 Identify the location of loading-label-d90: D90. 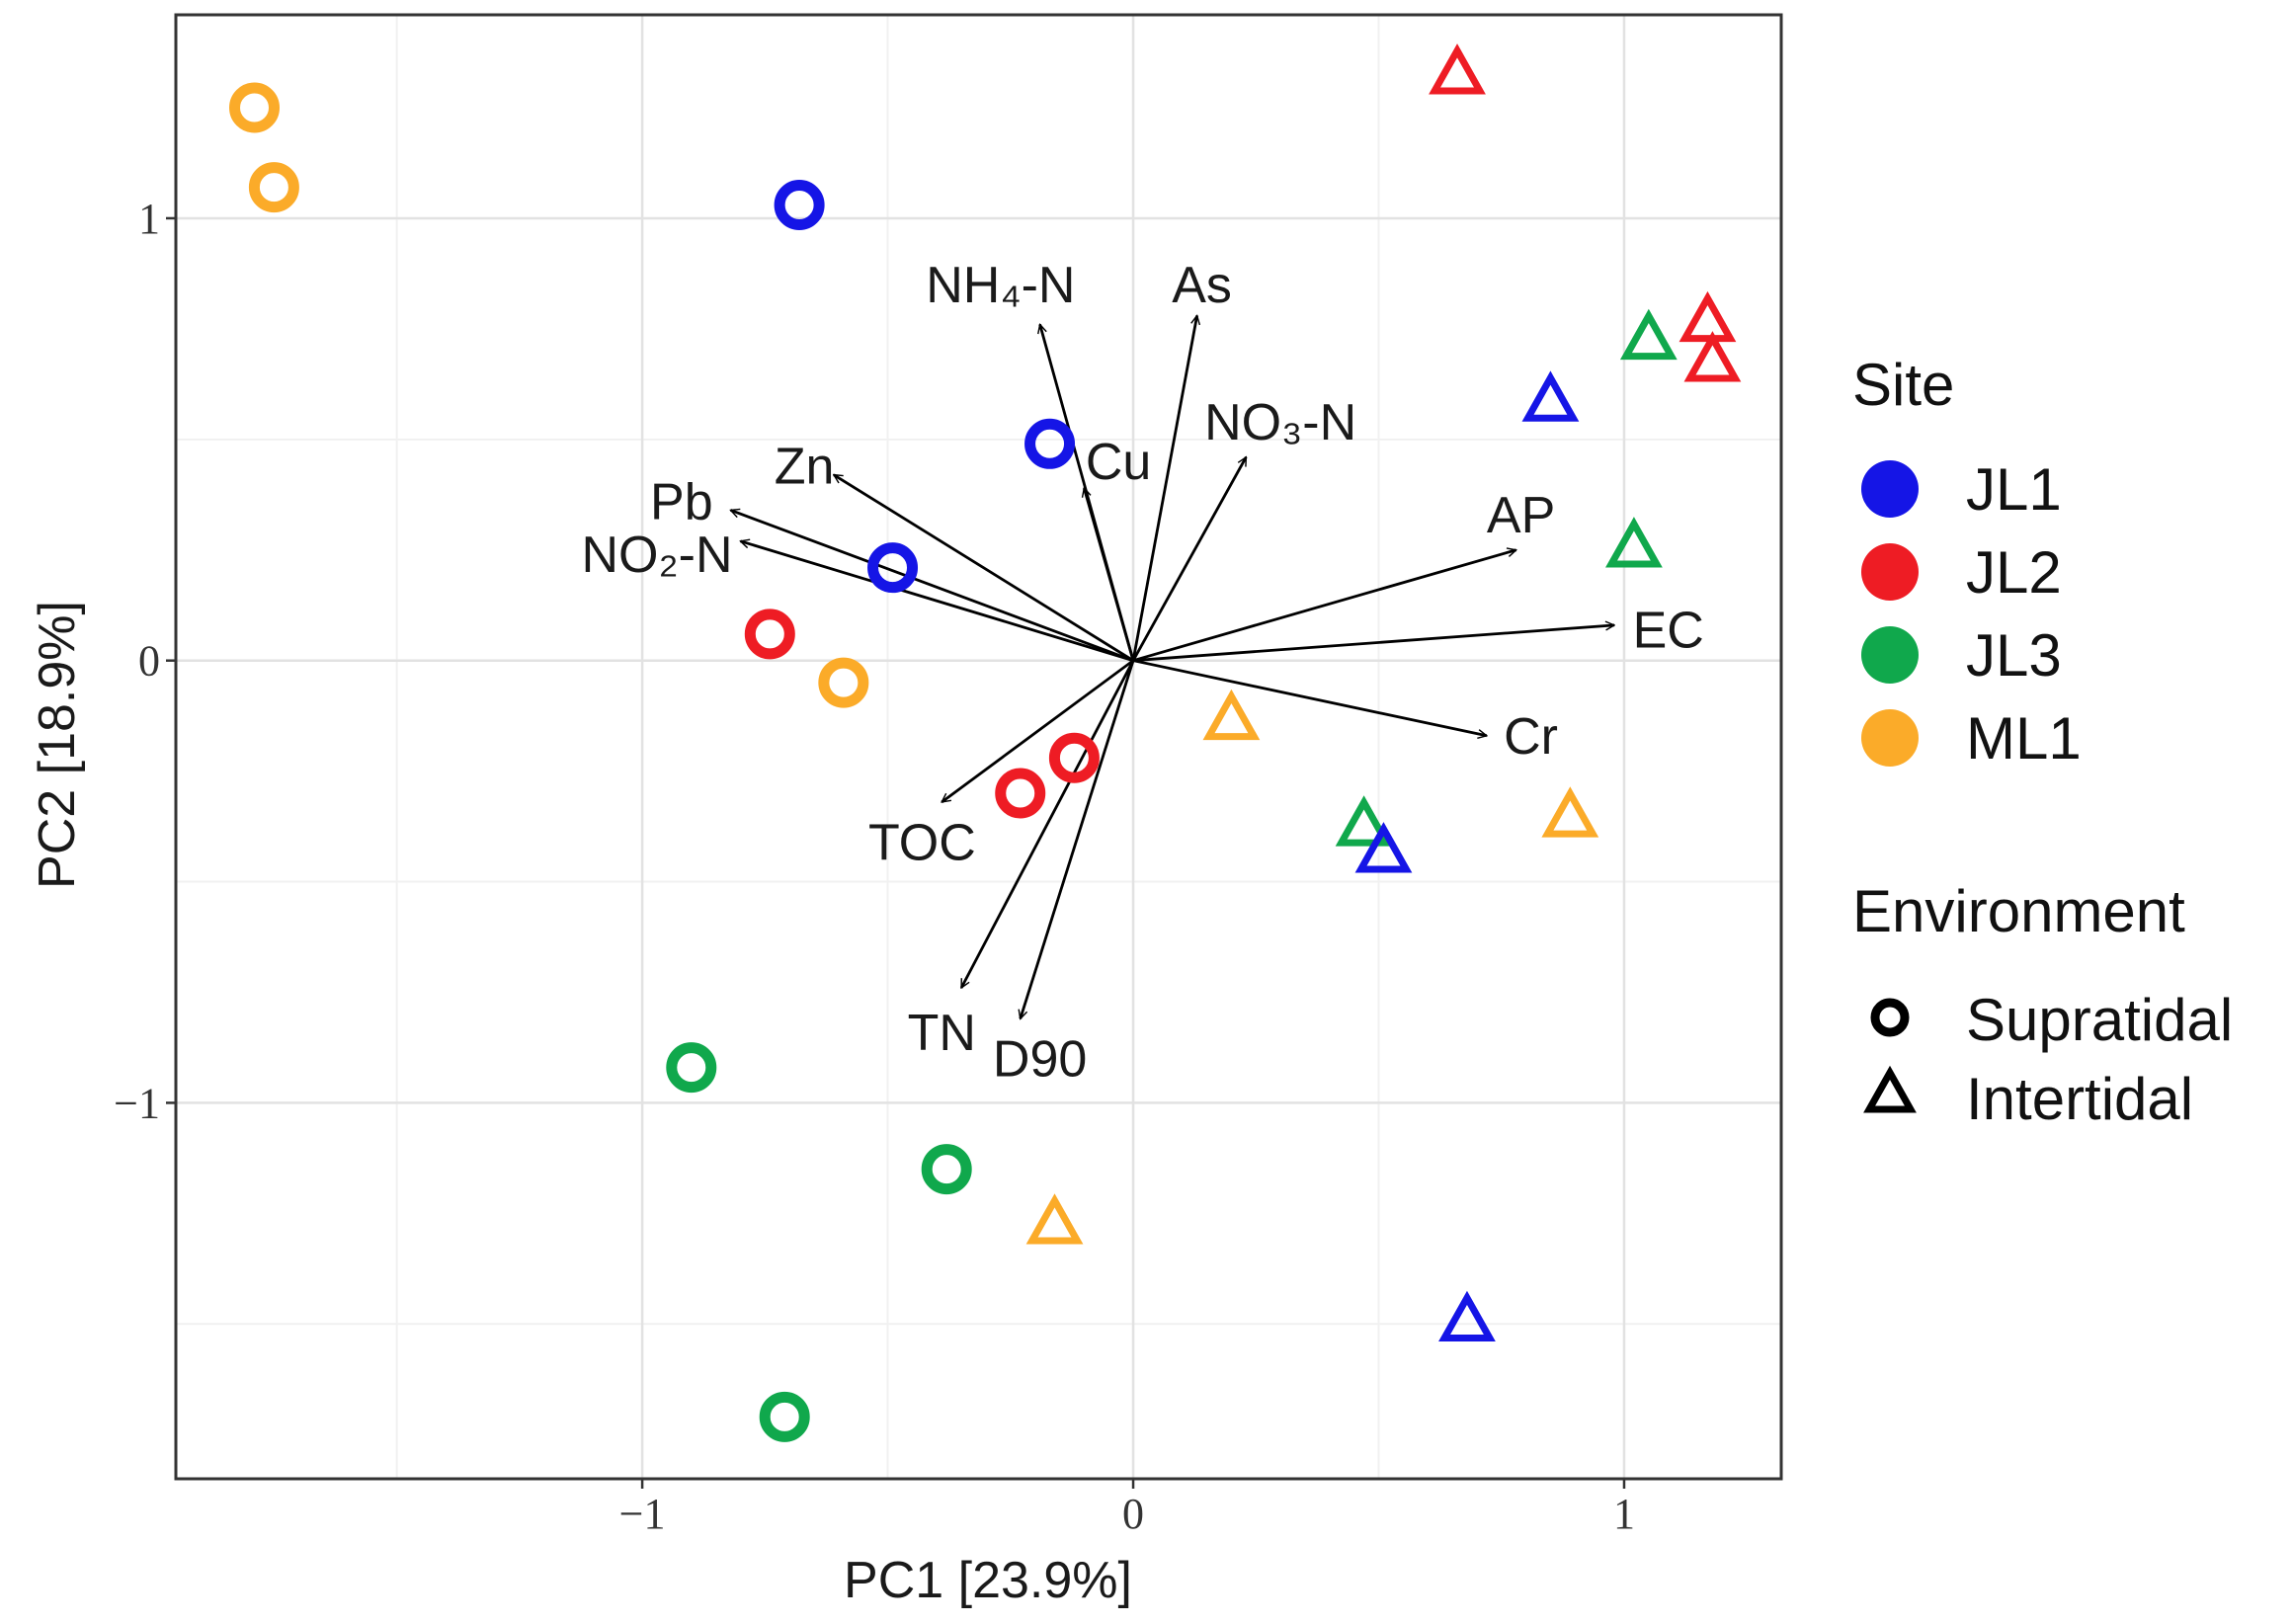
(1040, 1060).